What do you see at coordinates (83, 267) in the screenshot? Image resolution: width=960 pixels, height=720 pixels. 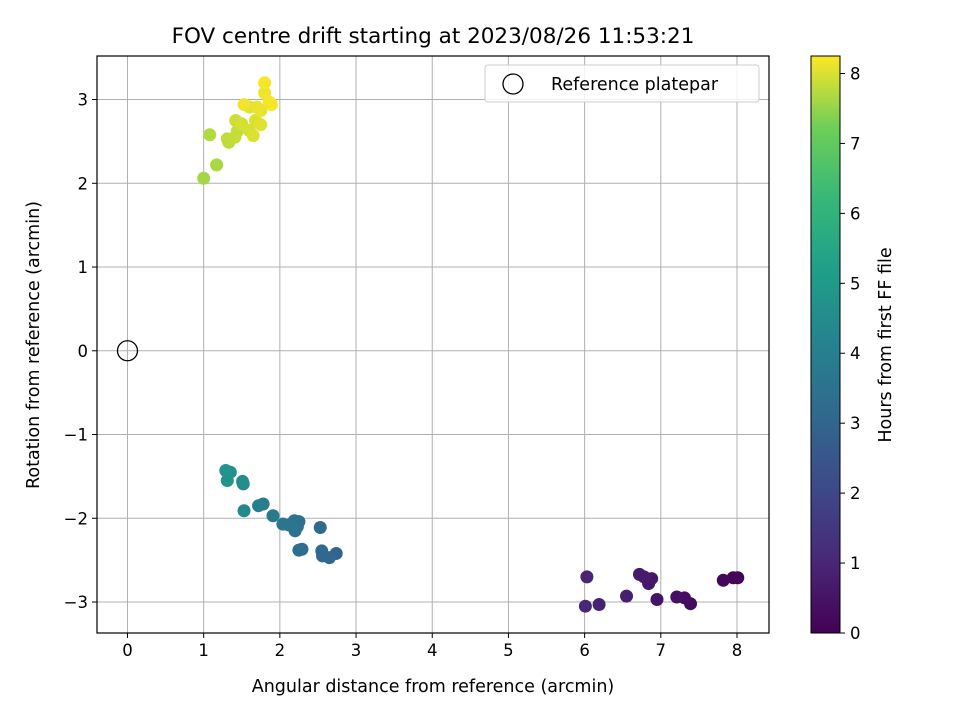 I see `y-tick-label: 1` at bounding box center [83, 267].